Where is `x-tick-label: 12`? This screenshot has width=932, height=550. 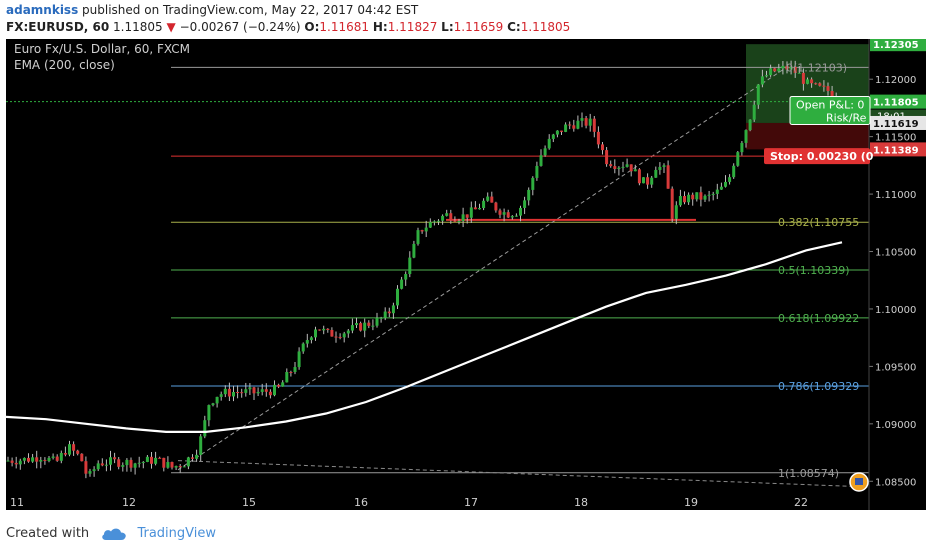
x-tick-label: 12 is located at coordinates (129, 502).